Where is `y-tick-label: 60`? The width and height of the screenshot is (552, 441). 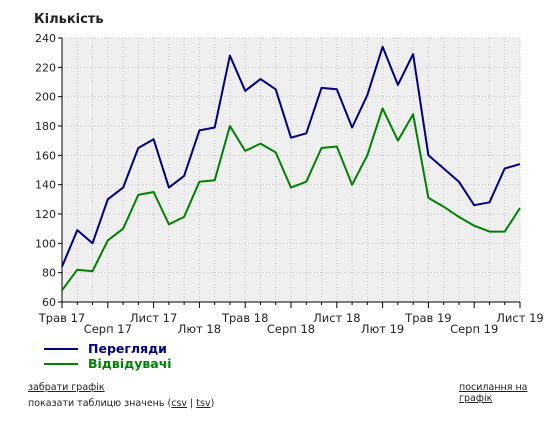
y-tick-label: 60 is located at coordinates (49, 302).